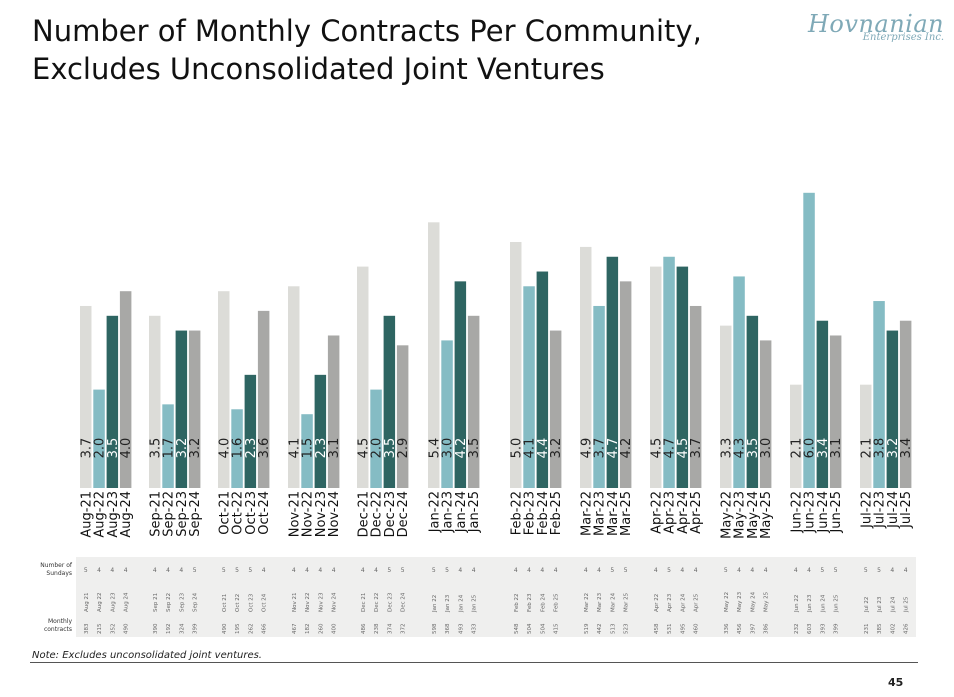  I want to click on x-tick-label: Oct-21, so click(224, 513).